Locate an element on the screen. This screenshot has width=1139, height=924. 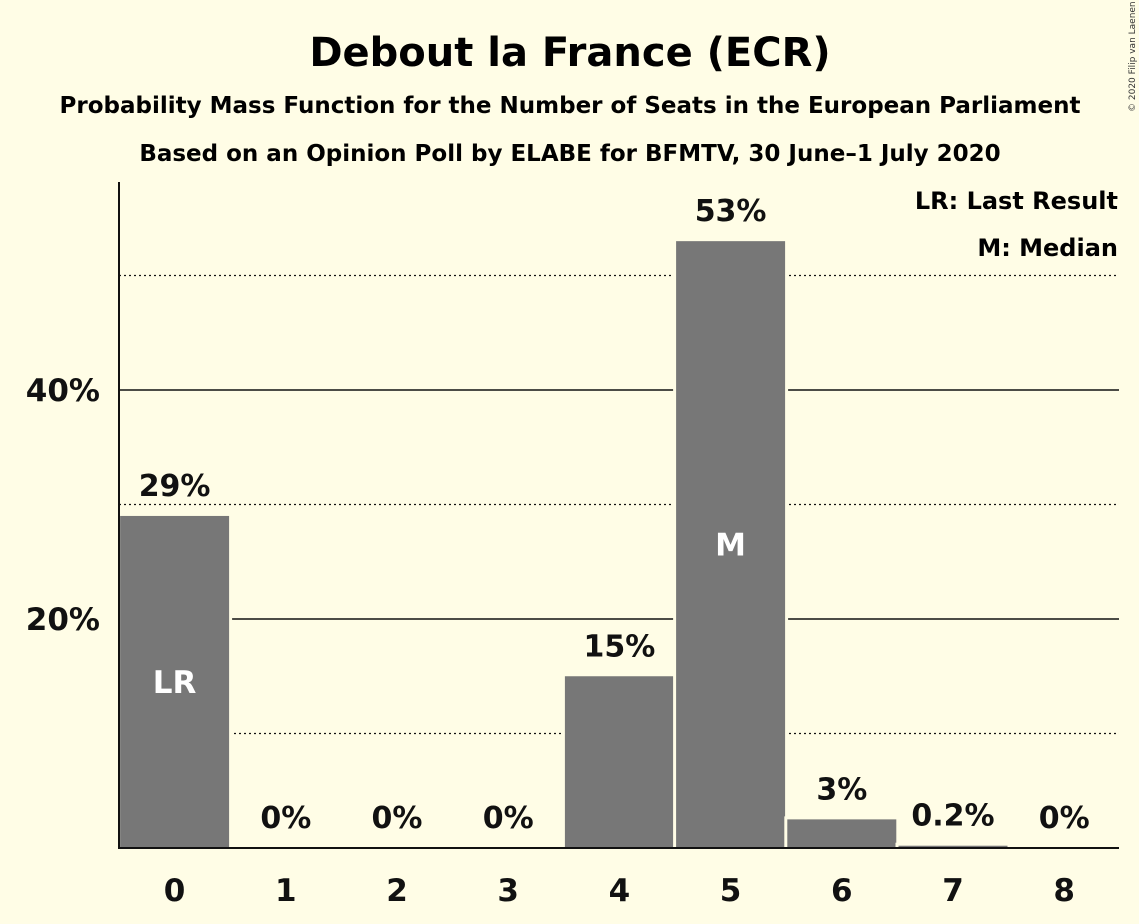
data-label-4: 15% is located at coordinates (619, 646).